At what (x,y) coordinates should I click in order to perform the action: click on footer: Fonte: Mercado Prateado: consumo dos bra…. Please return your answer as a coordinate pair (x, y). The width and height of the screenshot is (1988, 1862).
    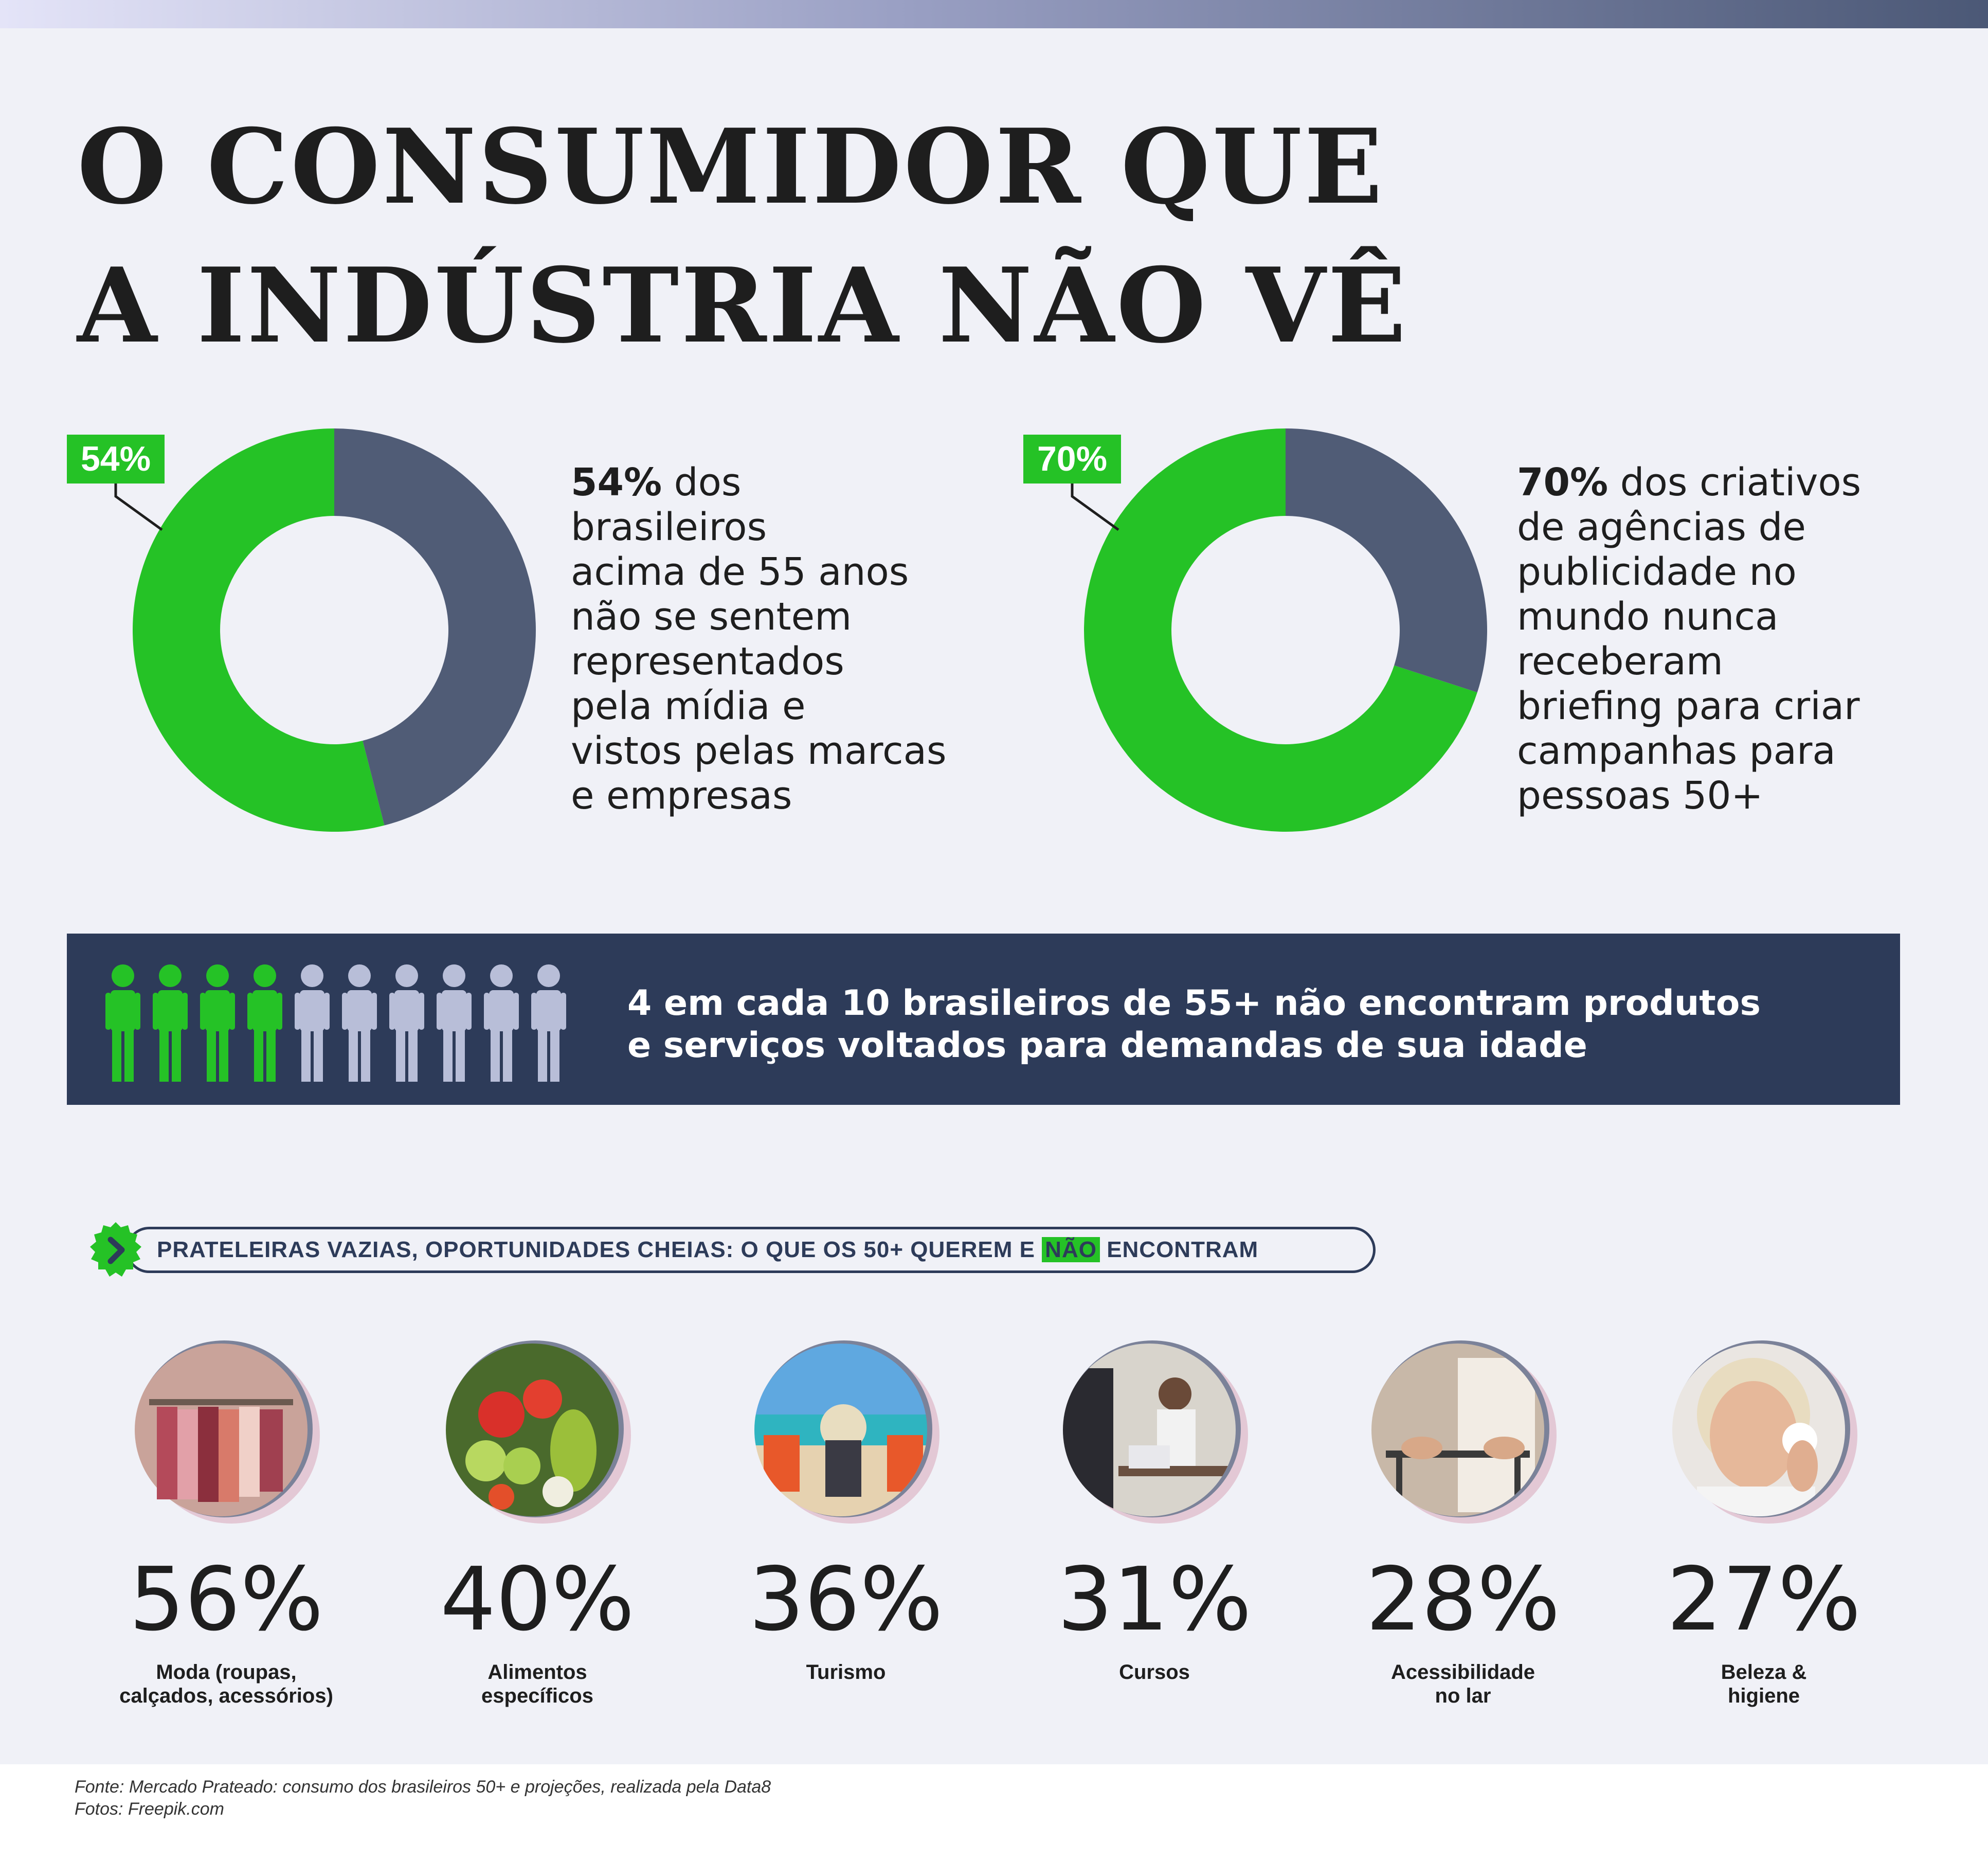
    Looking at the image, I should click on (994, 1813).